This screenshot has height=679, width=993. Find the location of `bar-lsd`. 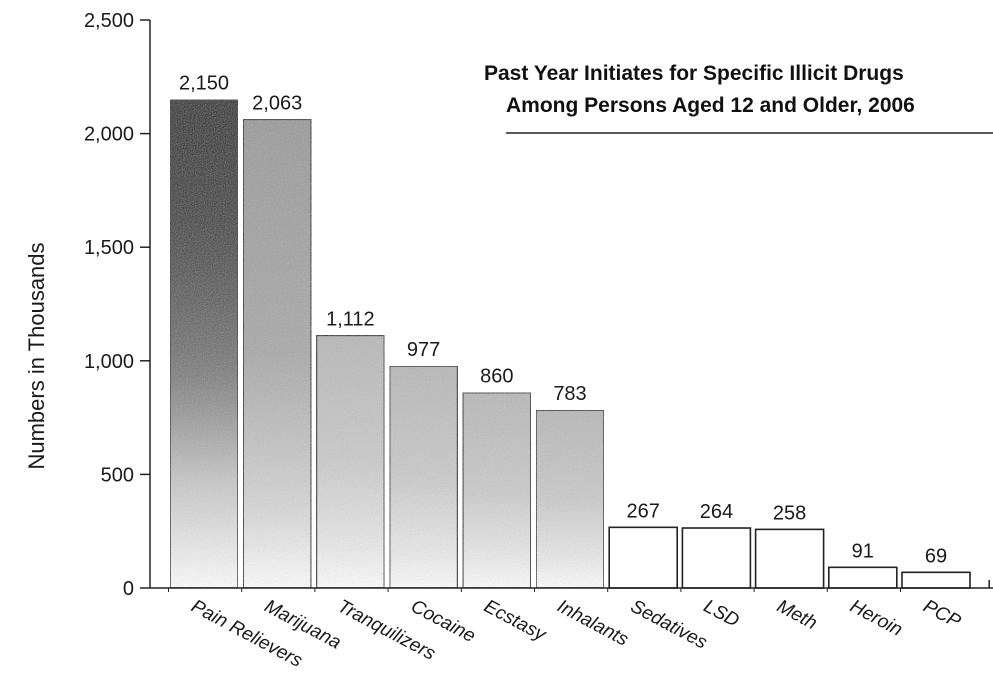

bar-lsd is located at coordinates (716, 558).